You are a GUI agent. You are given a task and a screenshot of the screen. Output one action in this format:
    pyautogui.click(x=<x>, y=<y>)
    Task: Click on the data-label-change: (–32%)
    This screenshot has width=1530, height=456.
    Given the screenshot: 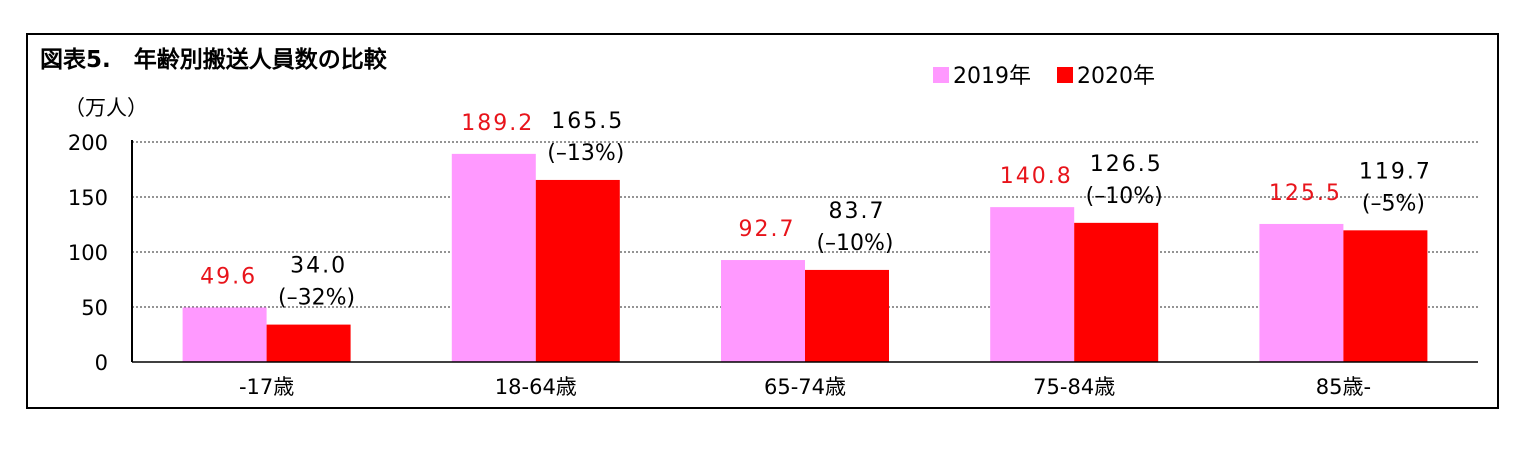 What is the action you would take?
    pyautogui.click(x=316, y=298)
    